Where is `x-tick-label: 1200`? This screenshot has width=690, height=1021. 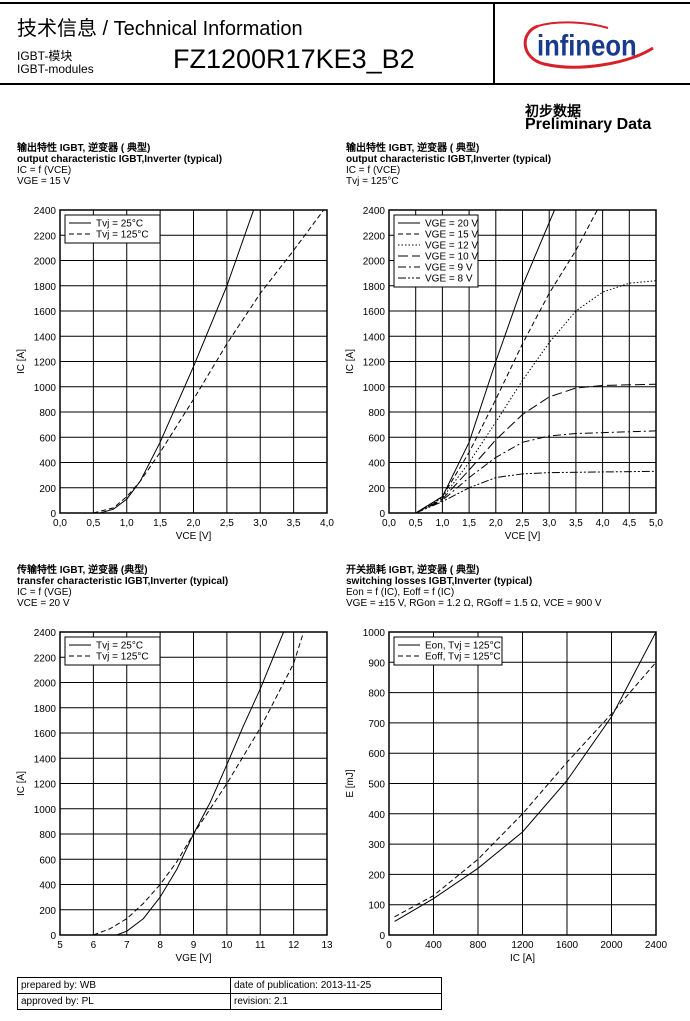 x-tick-label: 1200 is located at coordinates (522, 945).